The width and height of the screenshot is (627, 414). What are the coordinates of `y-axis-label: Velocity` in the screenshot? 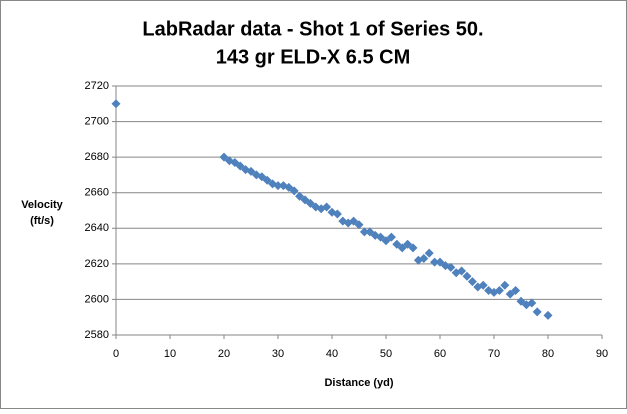 It's located at (42, 205).